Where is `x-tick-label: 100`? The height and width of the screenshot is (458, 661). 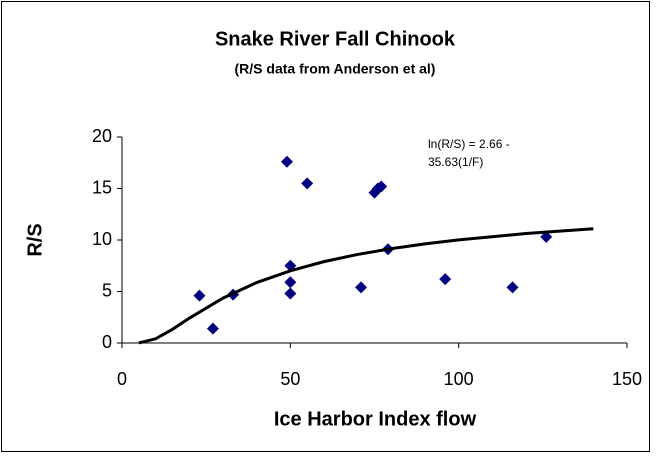
x-tick-label: 100 is located at coordinates (459, 379).